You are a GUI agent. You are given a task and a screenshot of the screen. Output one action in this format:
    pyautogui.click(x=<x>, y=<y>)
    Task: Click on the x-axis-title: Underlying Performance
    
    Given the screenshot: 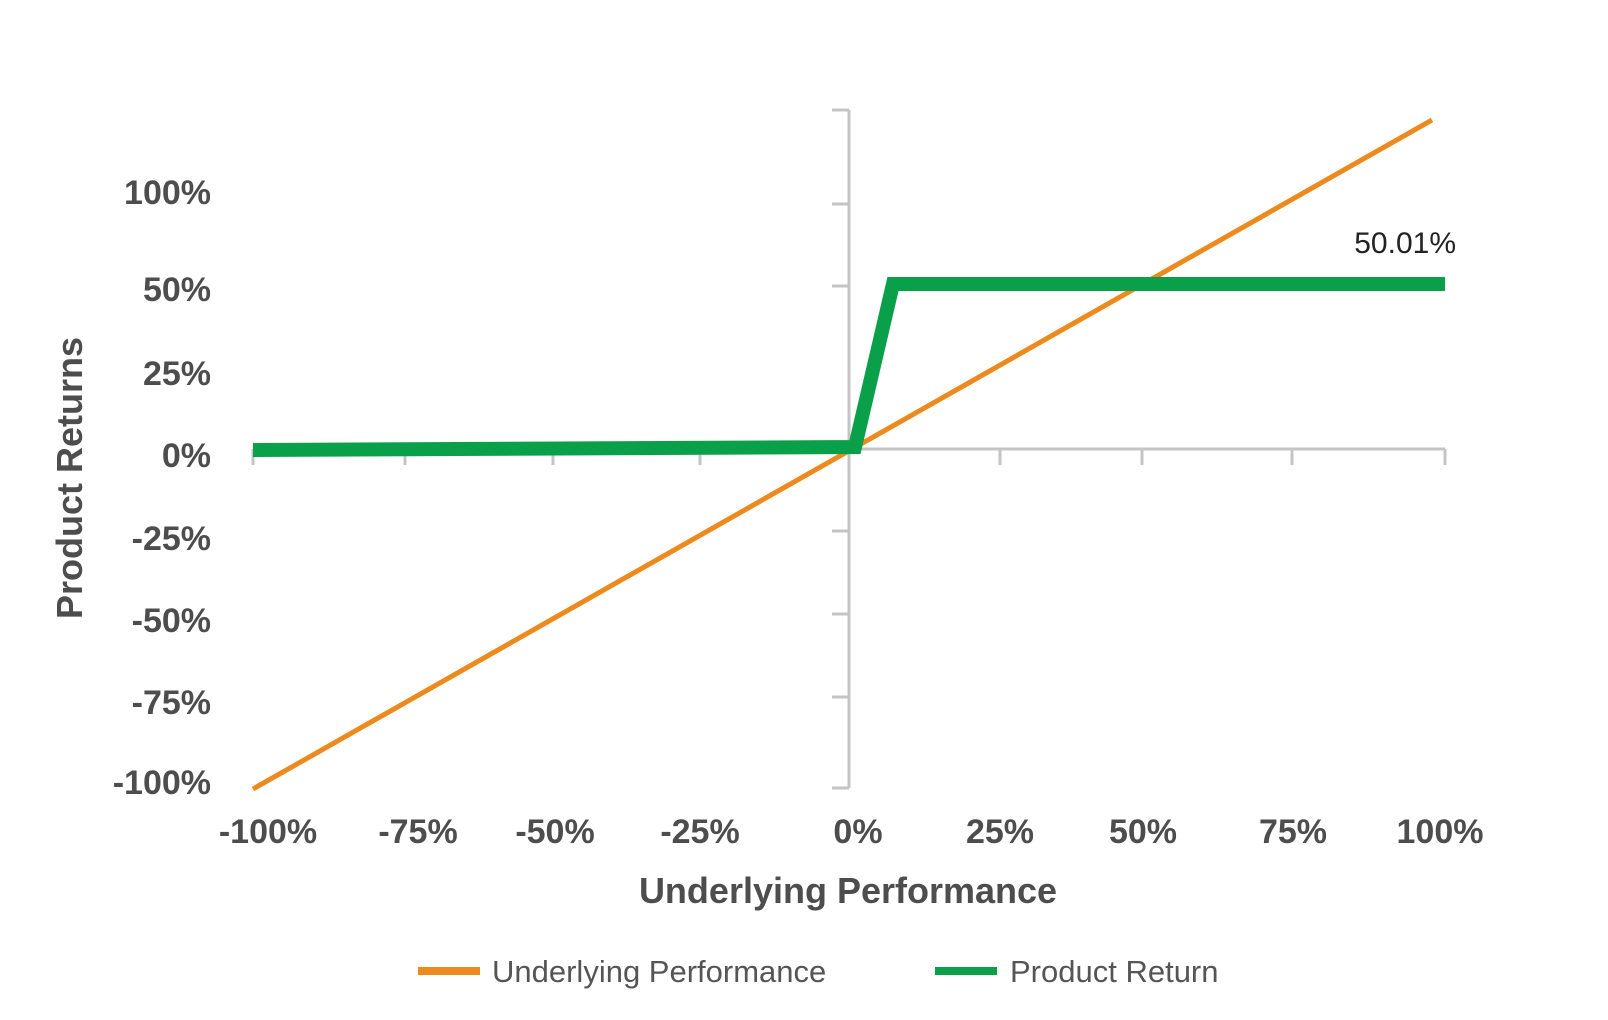 What is the action you would take?
    pyautogui.click(x=848, y=890)
    